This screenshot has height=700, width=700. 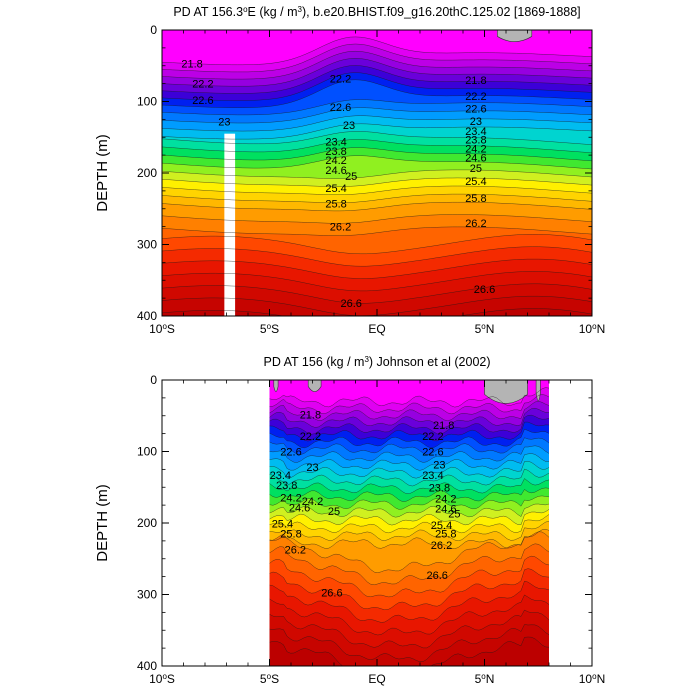 I want to click on density-band, so click(x=409, y=651).